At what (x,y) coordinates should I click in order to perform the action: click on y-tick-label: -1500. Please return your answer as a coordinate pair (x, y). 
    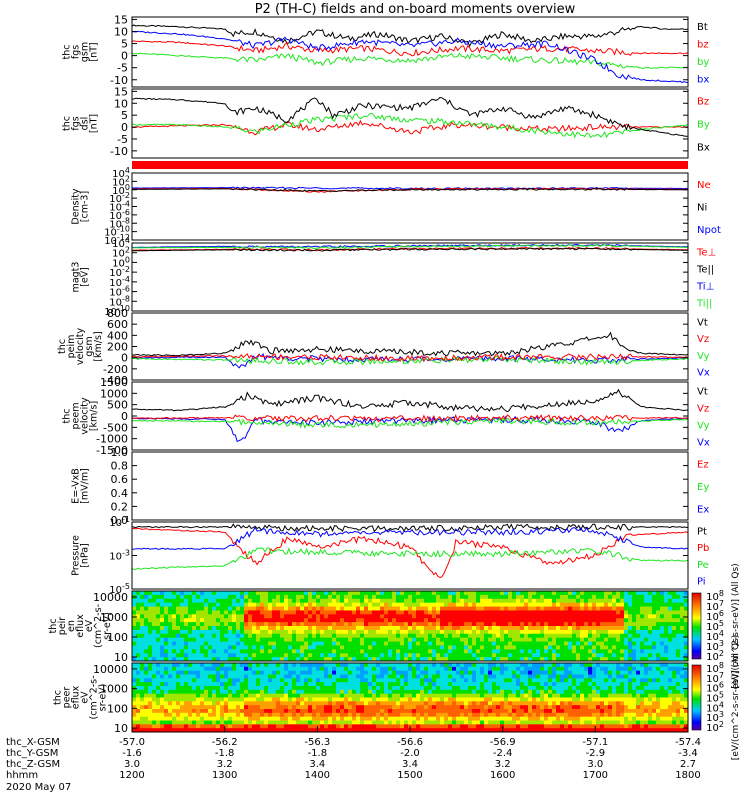
    Looking at the image, I should click on (112, 450).